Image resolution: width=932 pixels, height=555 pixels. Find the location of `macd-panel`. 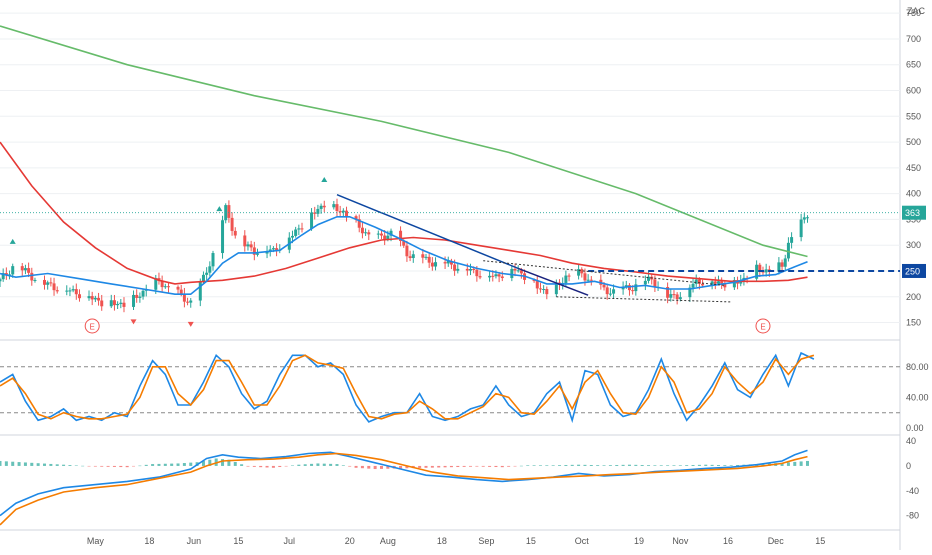

macd-panel is located at coordinates (404, 487).